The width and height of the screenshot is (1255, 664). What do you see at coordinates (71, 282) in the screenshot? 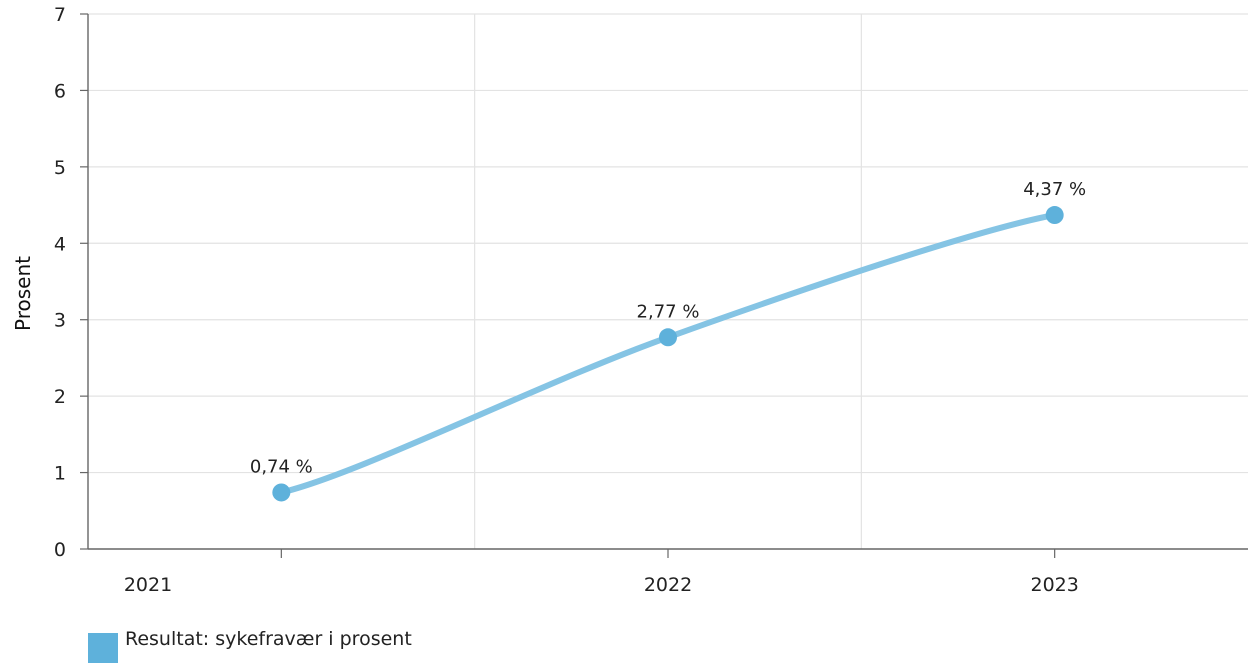
I see `y-axis-ticks: 0 1 2 3 4 5 6 7` at bounding box center [71, 282].